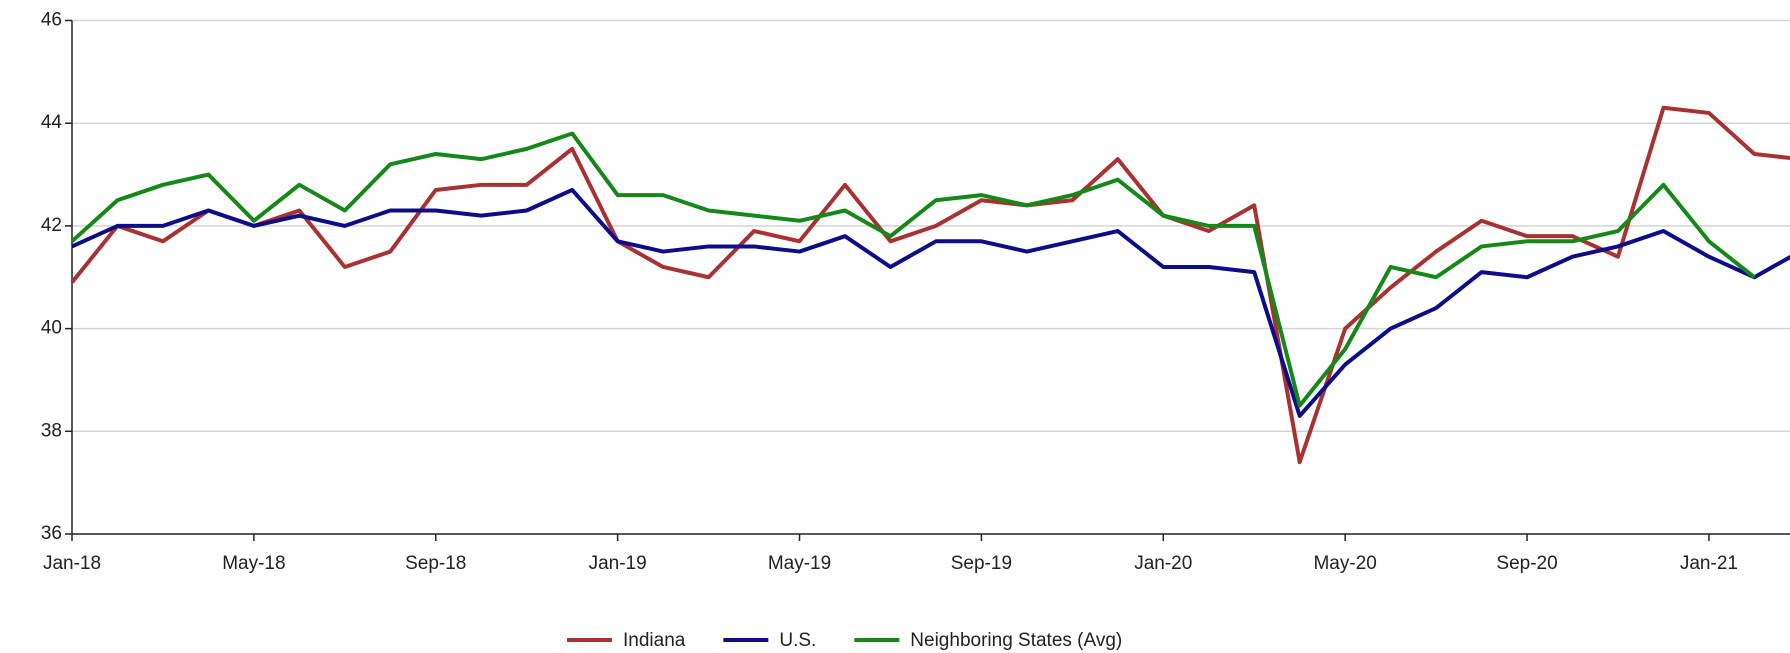 This screenshot has height=653, width=1790. What do you see at coordinates (981, 563) in the screenshot?
I see `x-tick-label: Sep-19` at bounding box center [981, 563].